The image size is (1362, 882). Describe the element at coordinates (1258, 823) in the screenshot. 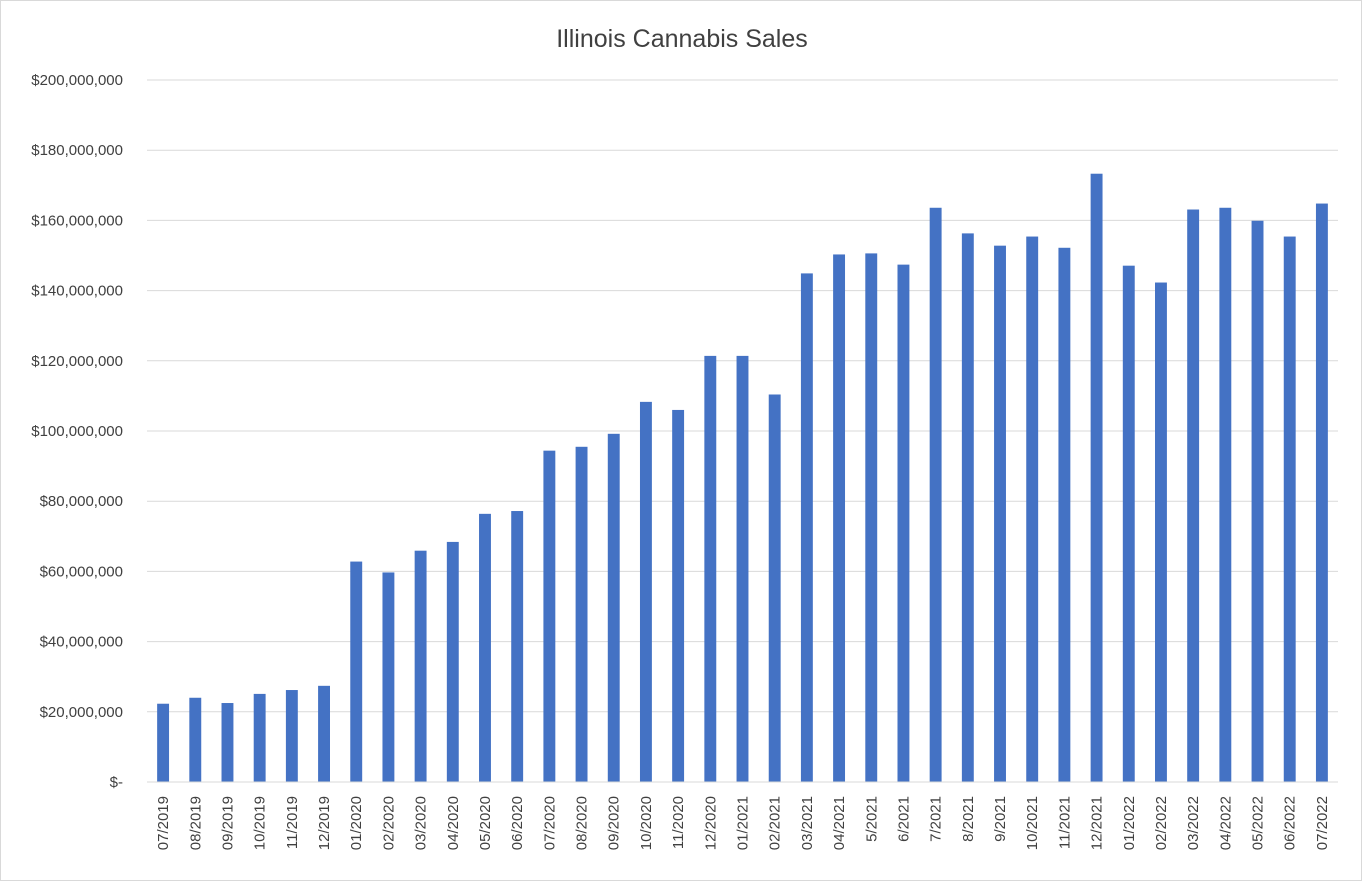

I see `x-tick-label: 05/2022` at that location.